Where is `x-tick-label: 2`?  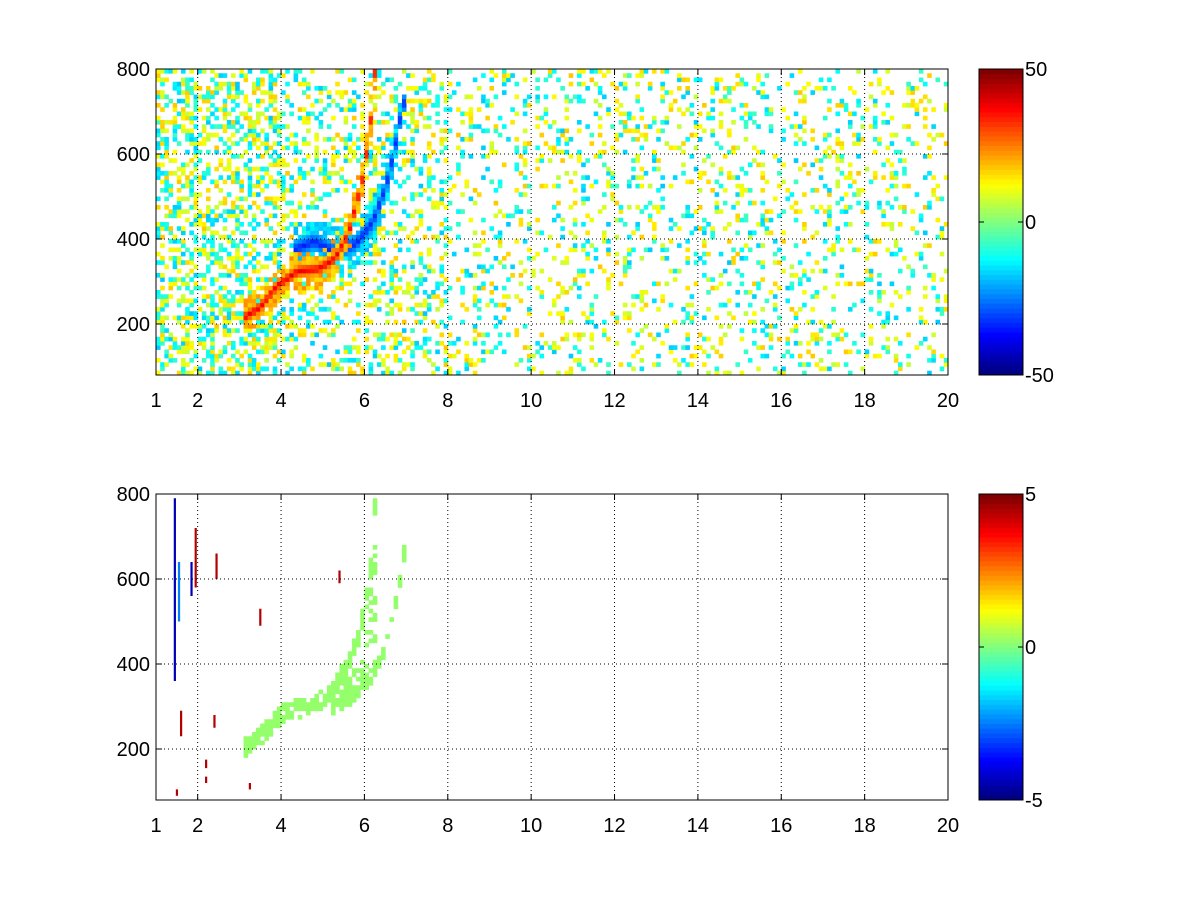
x-tick-label: 2 is located at coordinates (197, 826).